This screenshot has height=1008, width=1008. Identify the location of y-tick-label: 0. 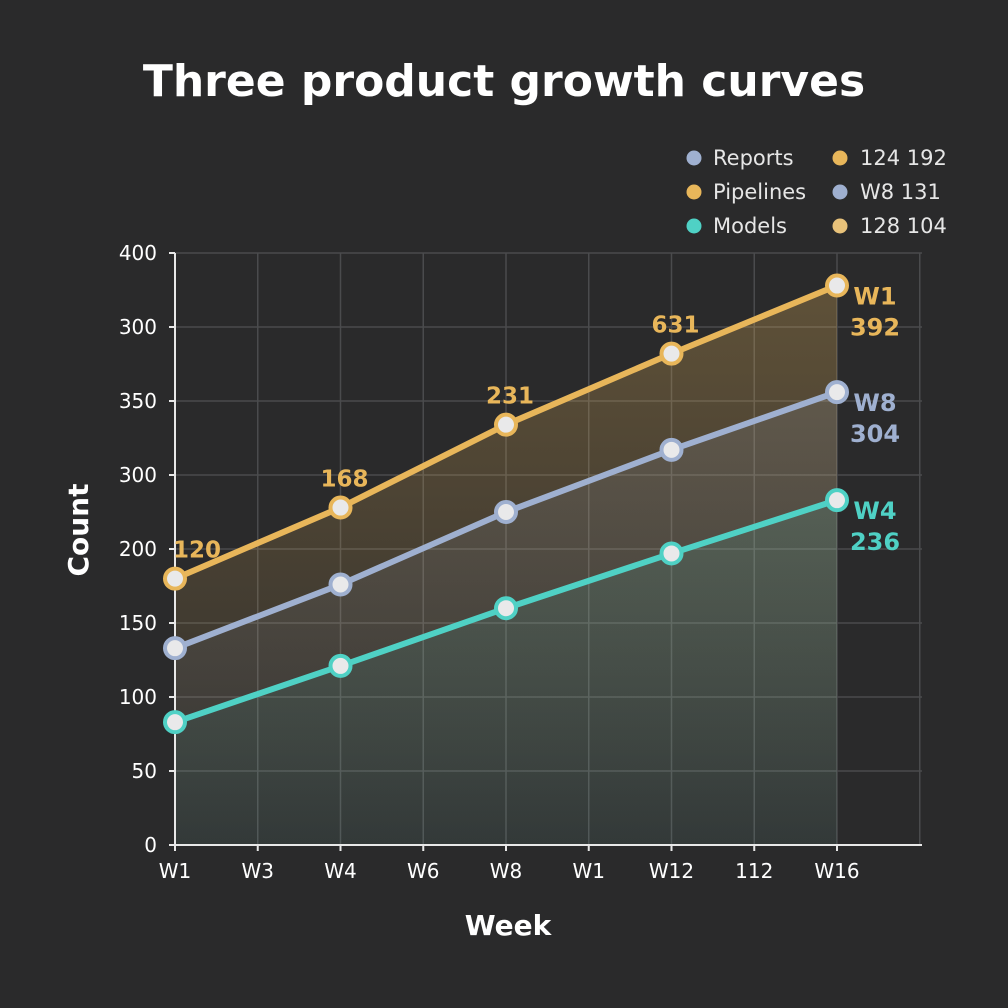
(150, 845).